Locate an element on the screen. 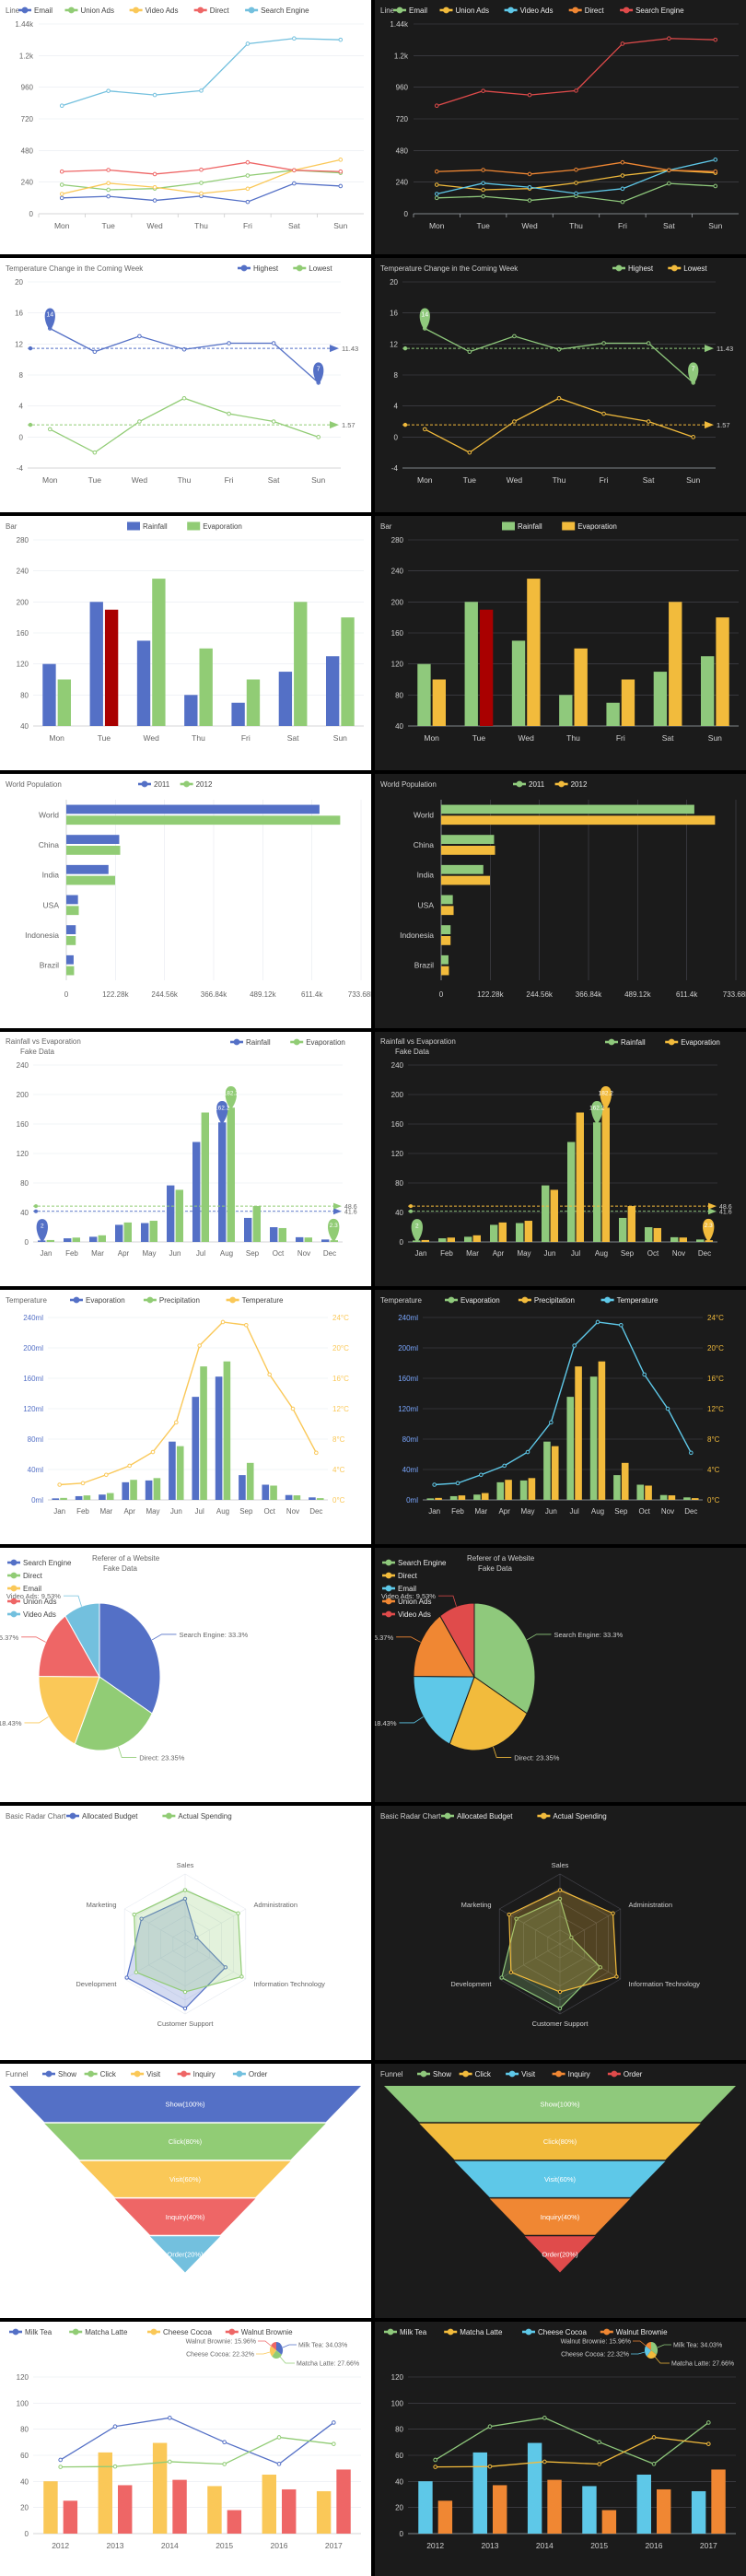 The image size is (746, 2576). legend-3-dot is located at coordinates (13, 1601).